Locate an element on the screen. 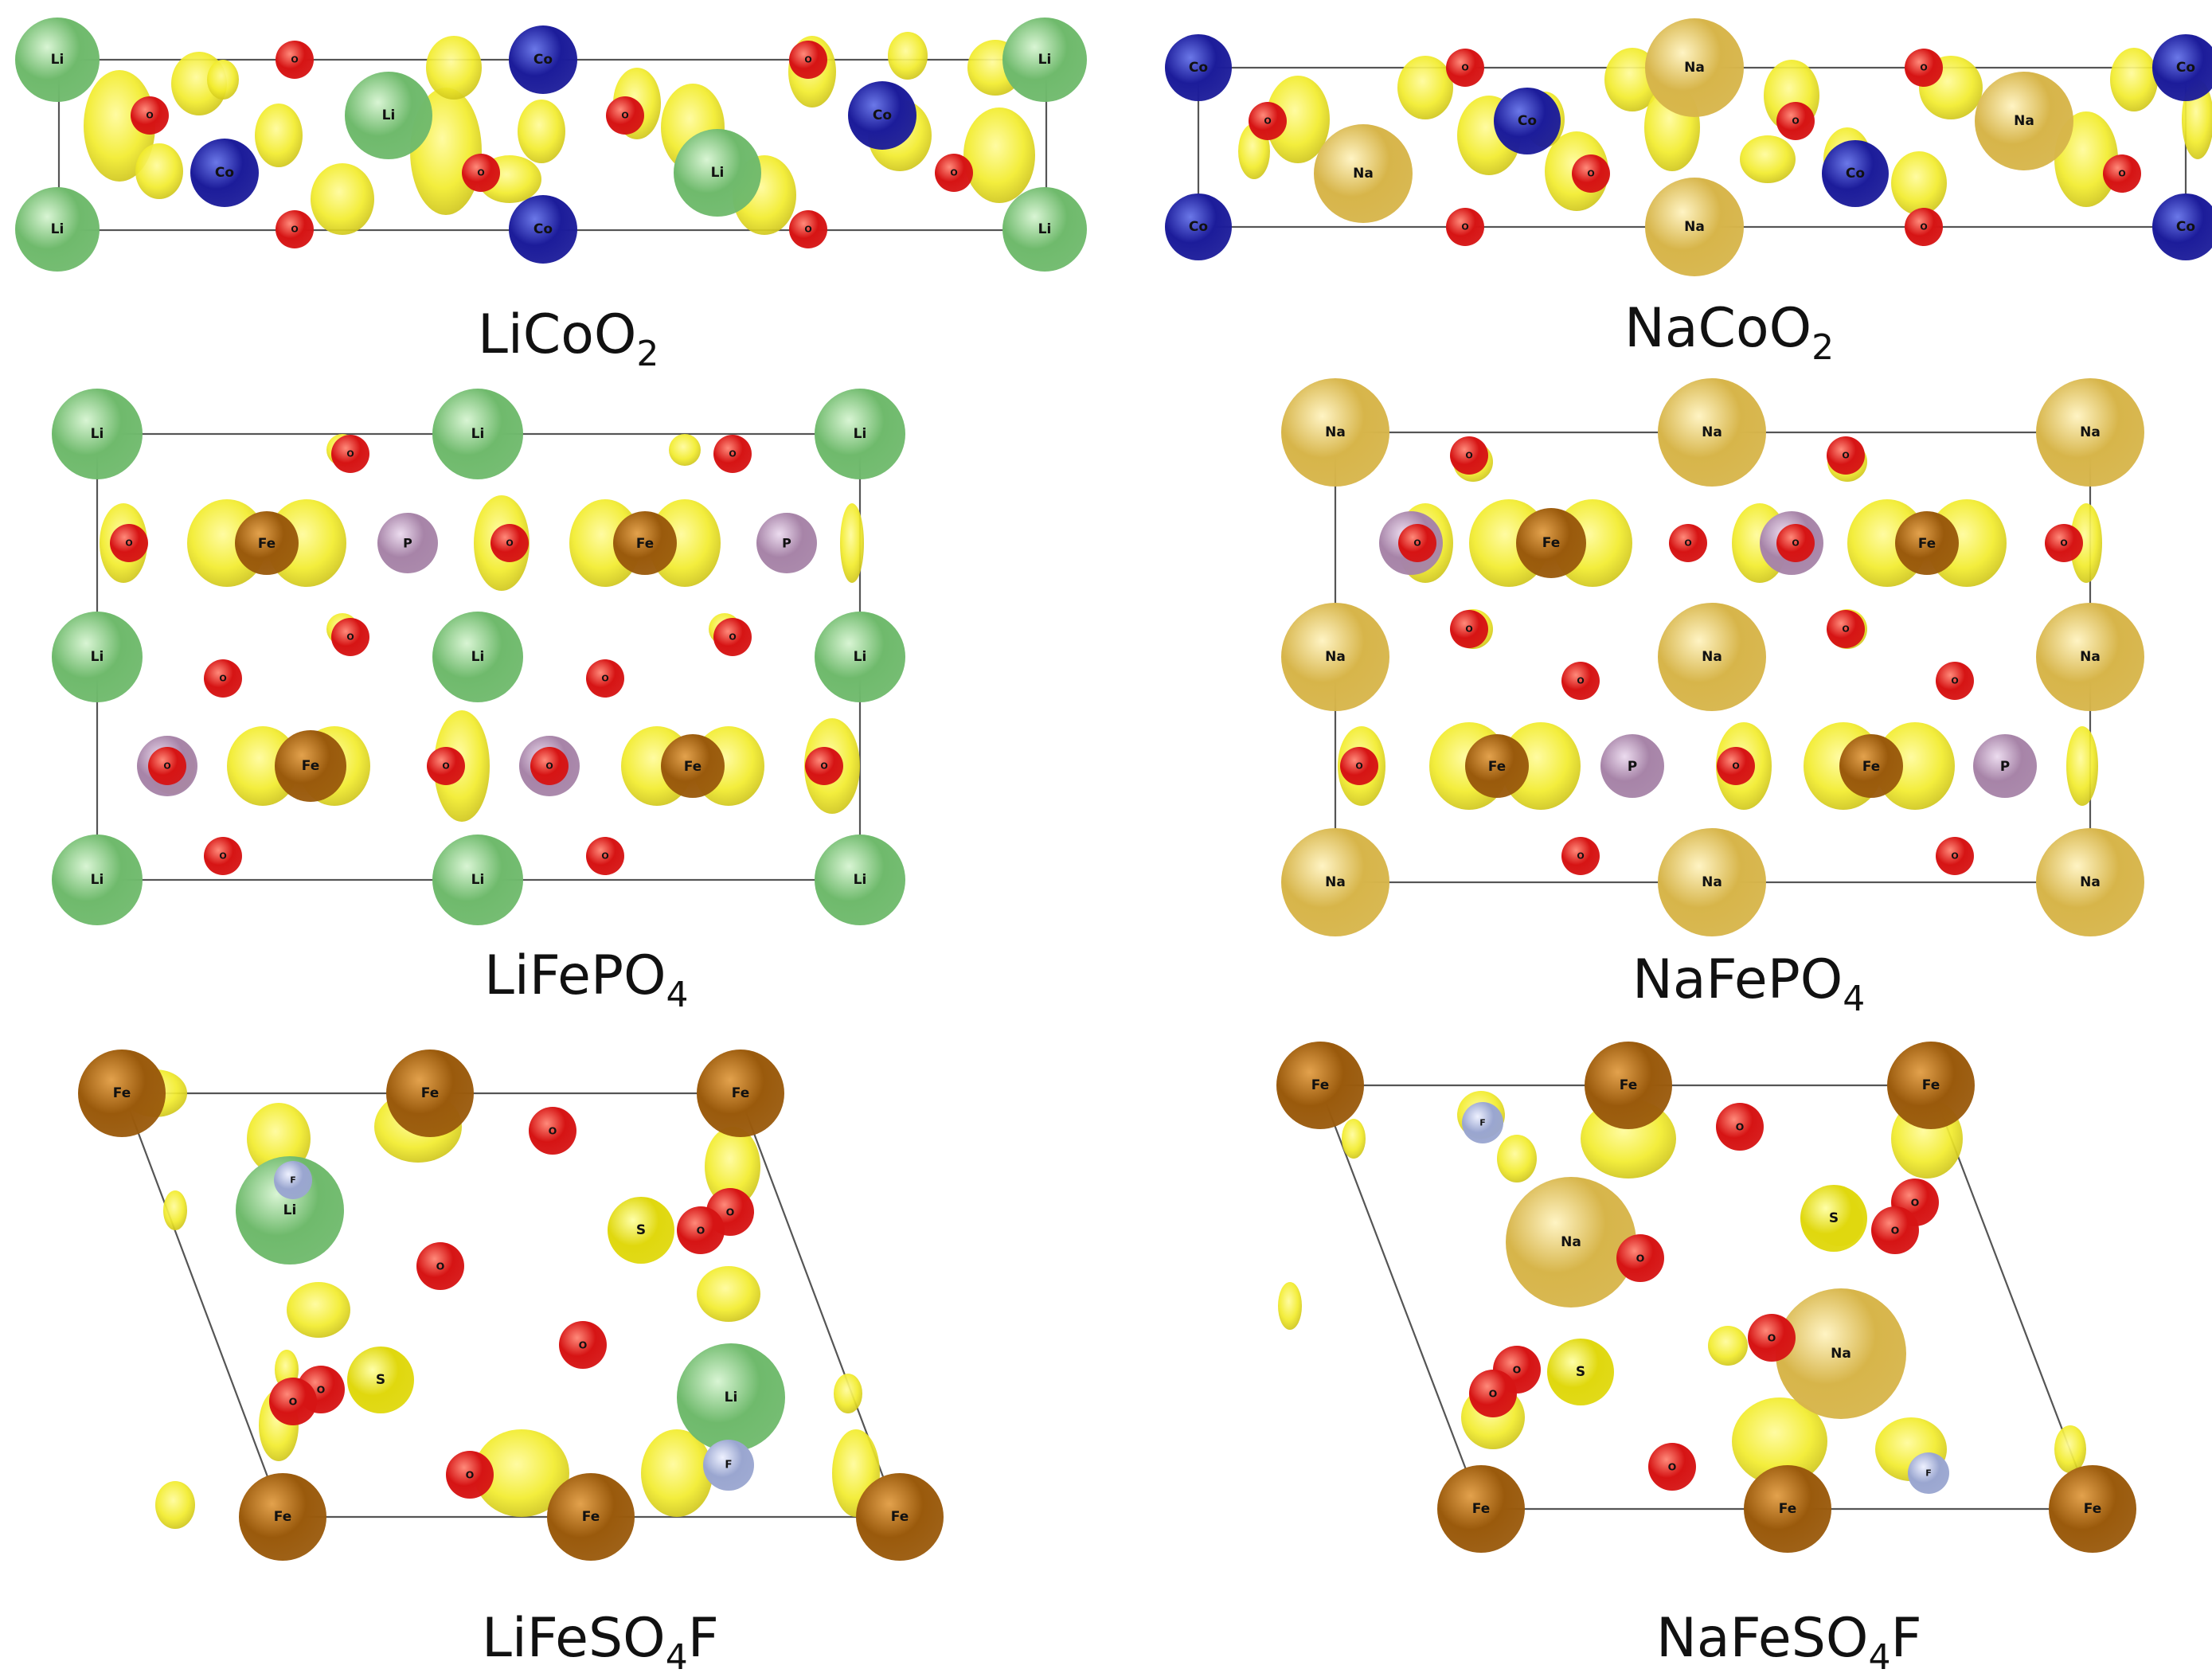 The height and width of the screenshot is (1673, 2212). atom-label: F is located at coordinates (1482, 1123).